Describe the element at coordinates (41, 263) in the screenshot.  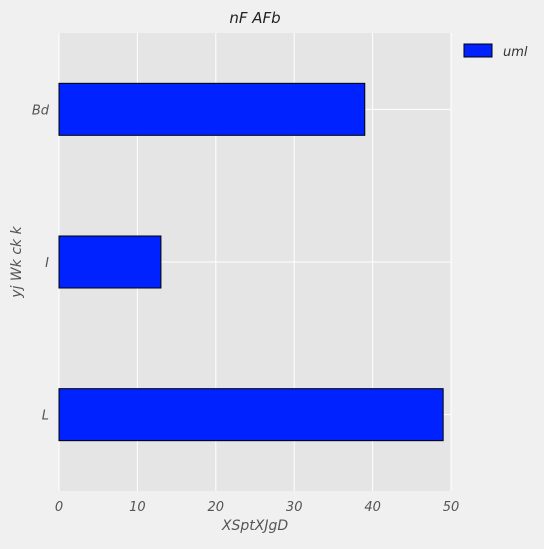
I see `y-tick-labels: Bd I L` at that location.